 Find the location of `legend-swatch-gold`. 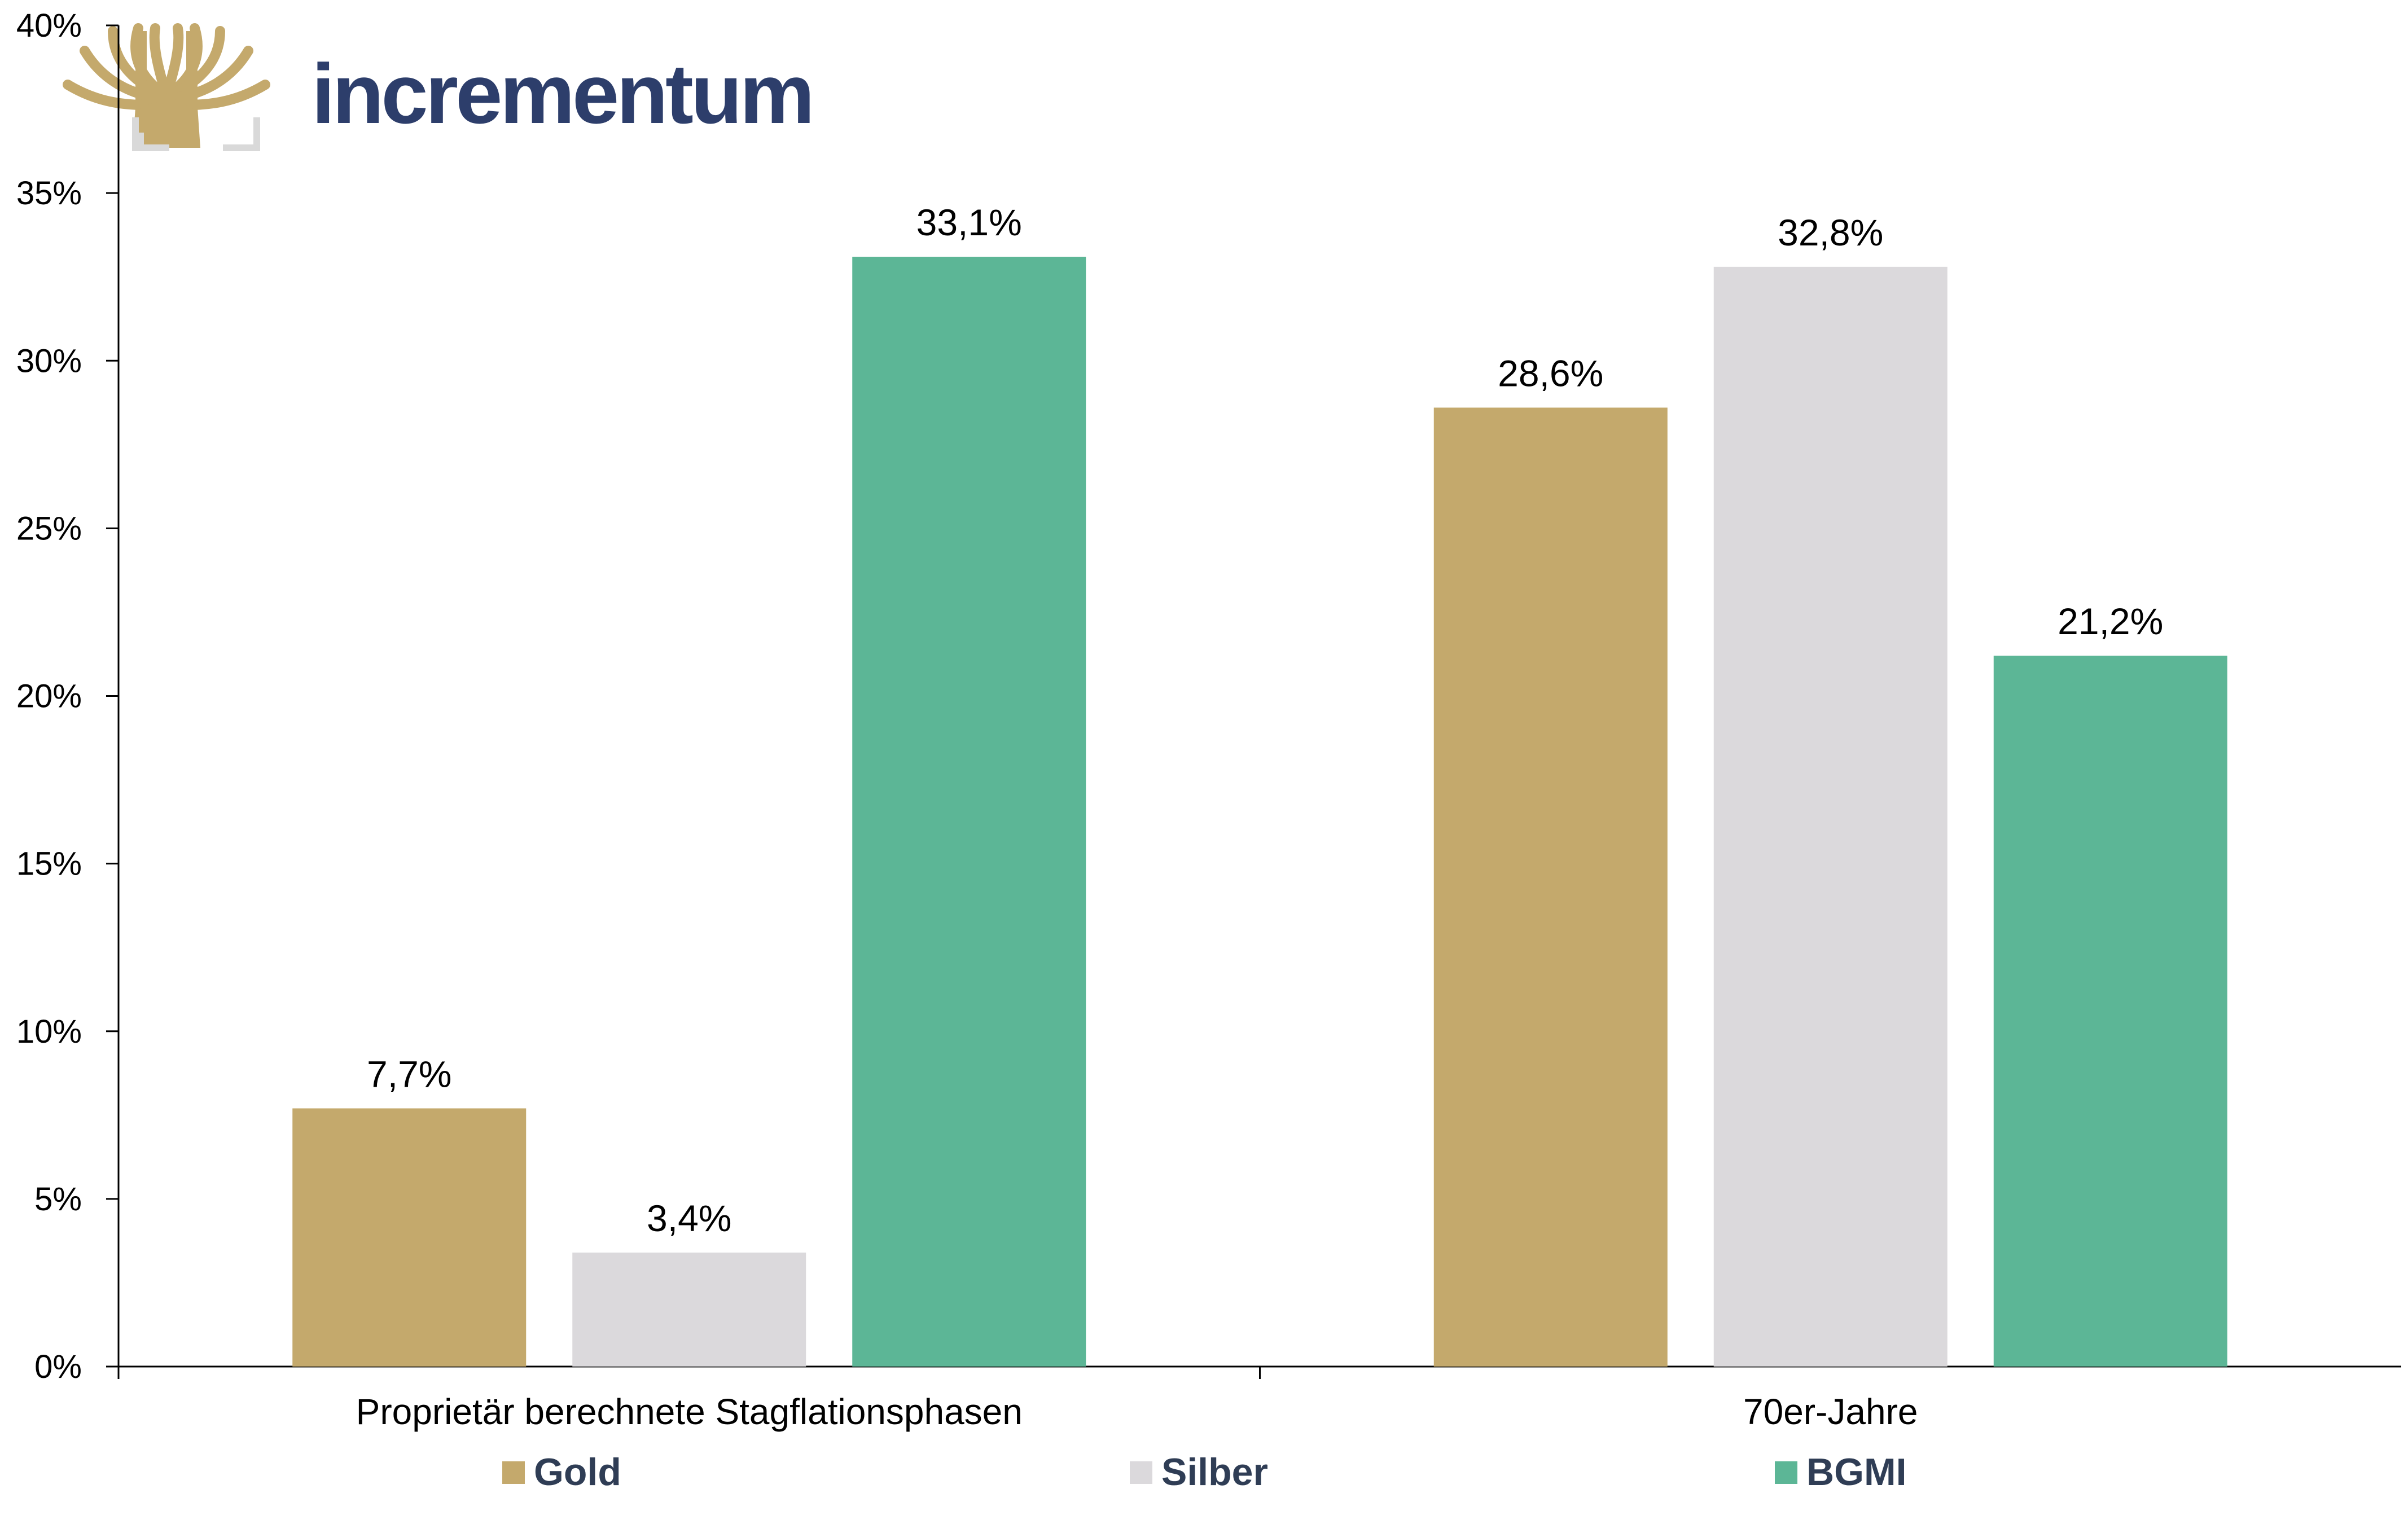

legend-swatch-gold is located at coordinates (514, 1472).